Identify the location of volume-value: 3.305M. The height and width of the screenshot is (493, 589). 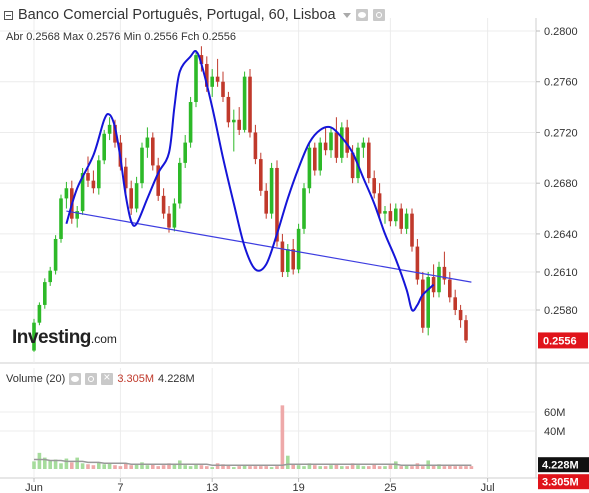
(136, 379).